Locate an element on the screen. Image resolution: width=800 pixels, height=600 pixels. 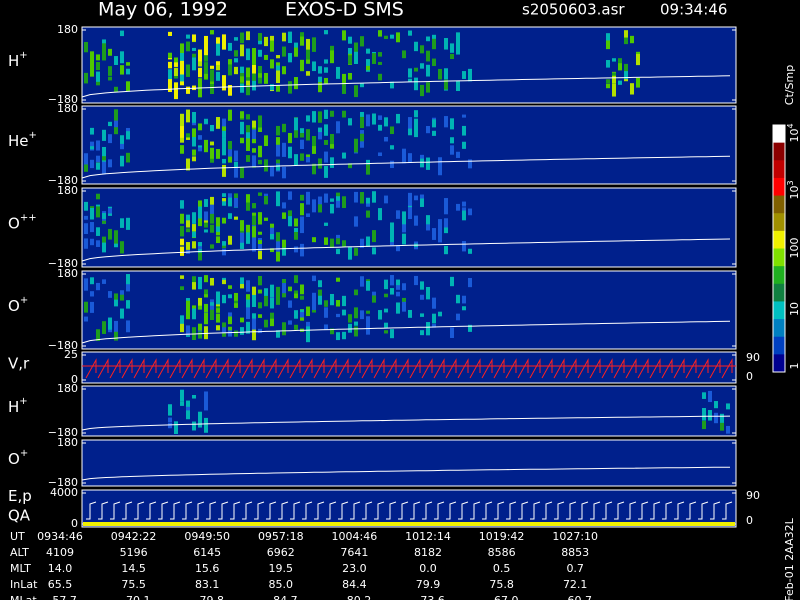
panel-label: H+ is located at coordinates (18, 406).